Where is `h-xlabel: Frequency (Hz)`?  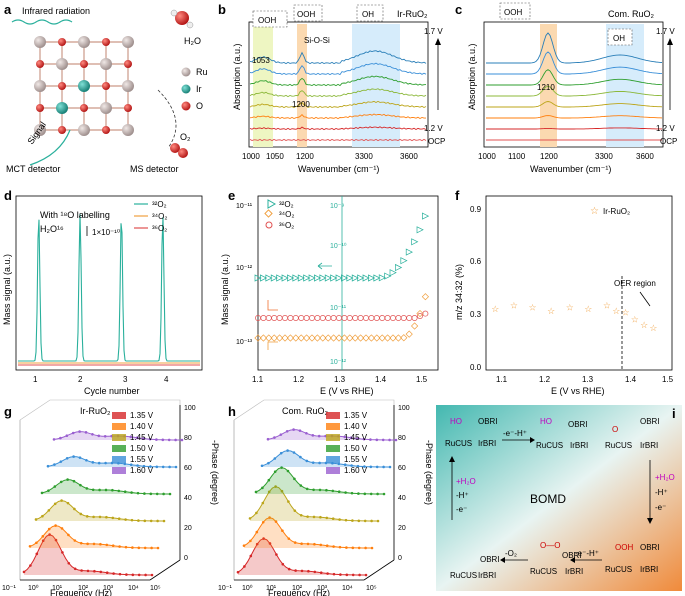
h-xlabel: Frequency (Hz) is located at coordinates (299, 592).